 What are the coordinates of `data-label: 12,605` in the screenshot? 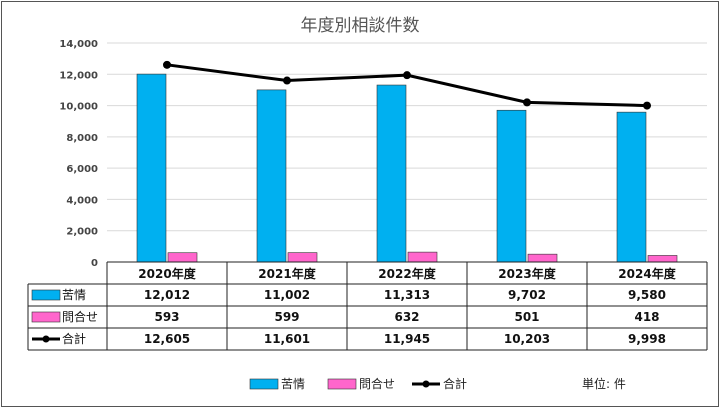 It's located at (167, 339).